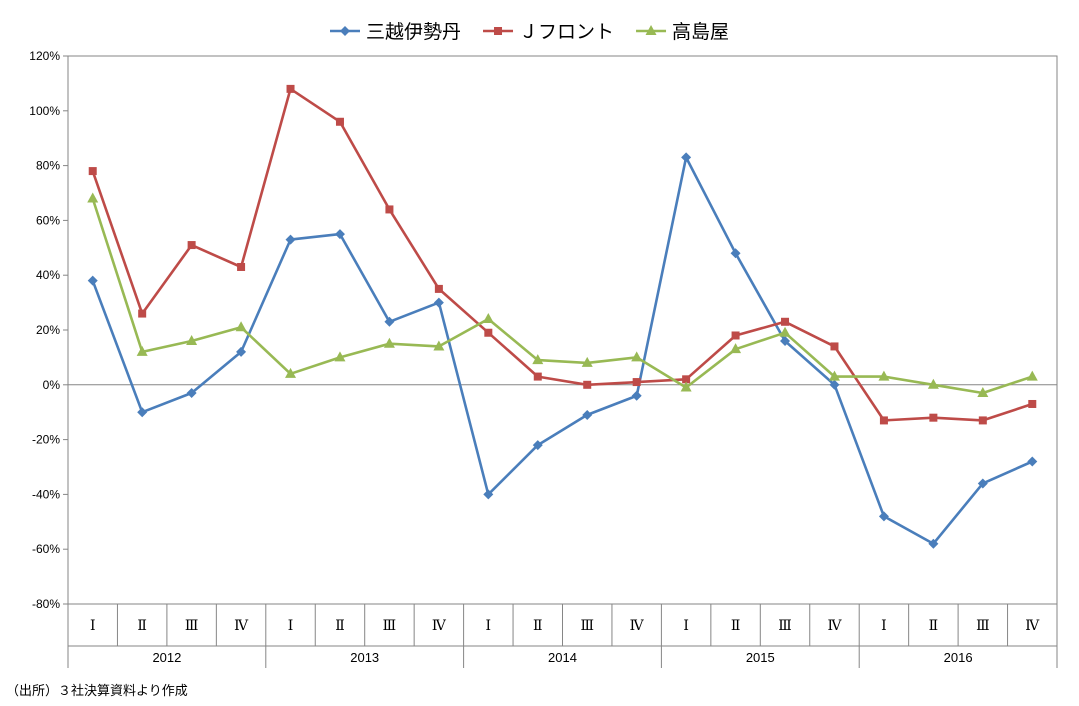 The image size is (1079, 706). I want to click on source-note: （出所）３社決算資料より作成, so click(97, 691).